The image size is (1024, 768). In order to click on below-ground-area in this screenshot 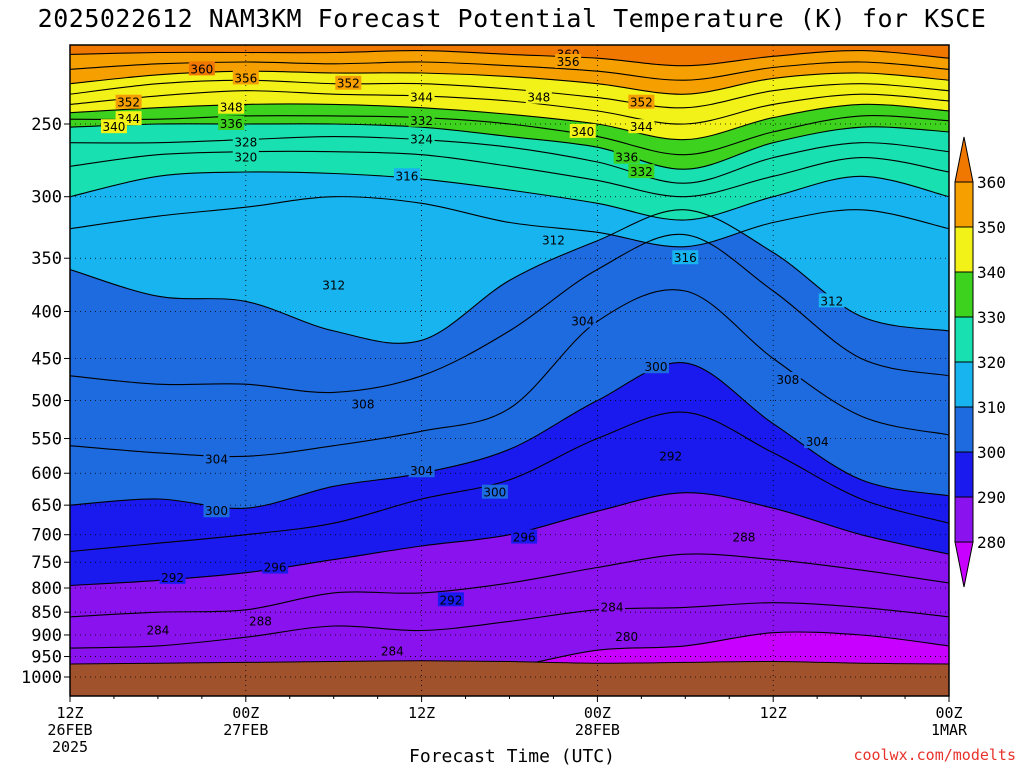, I will do `click(509, 678)`.